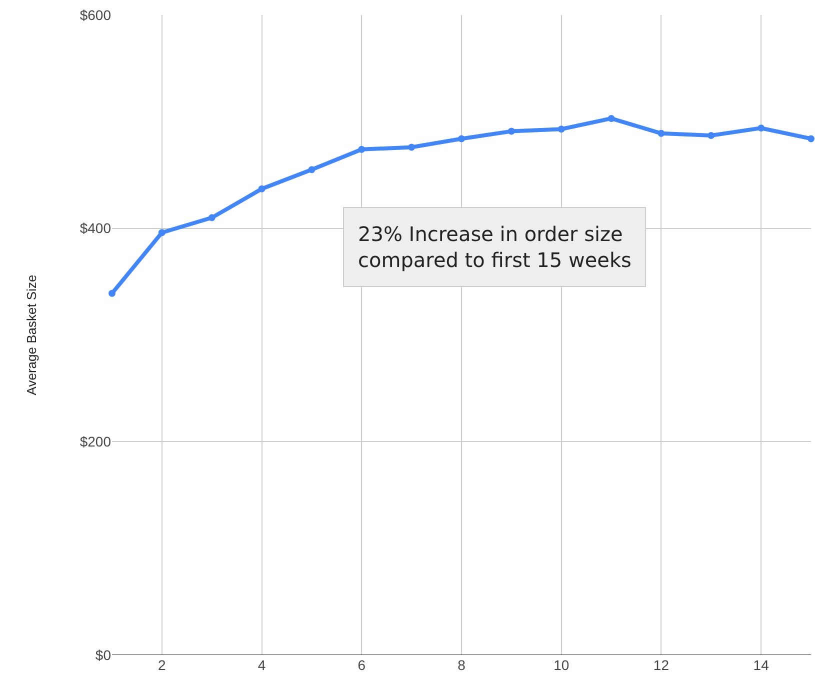 The height and width of the screenshot is (681, 815). Describe the element at coordinates (162, 665) in the screenshot. I see `x-tick-label: 2` at that location.